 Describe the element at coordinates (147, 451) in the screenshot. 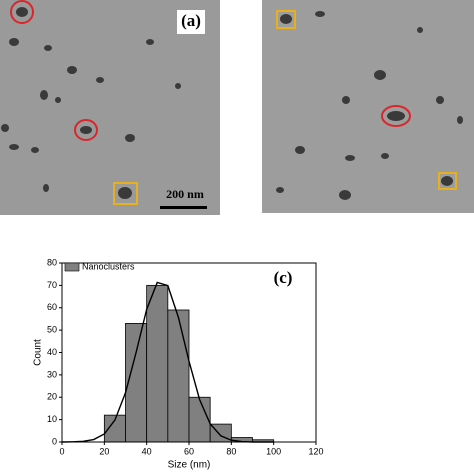

I see `x-tick-label: 40` at that location.